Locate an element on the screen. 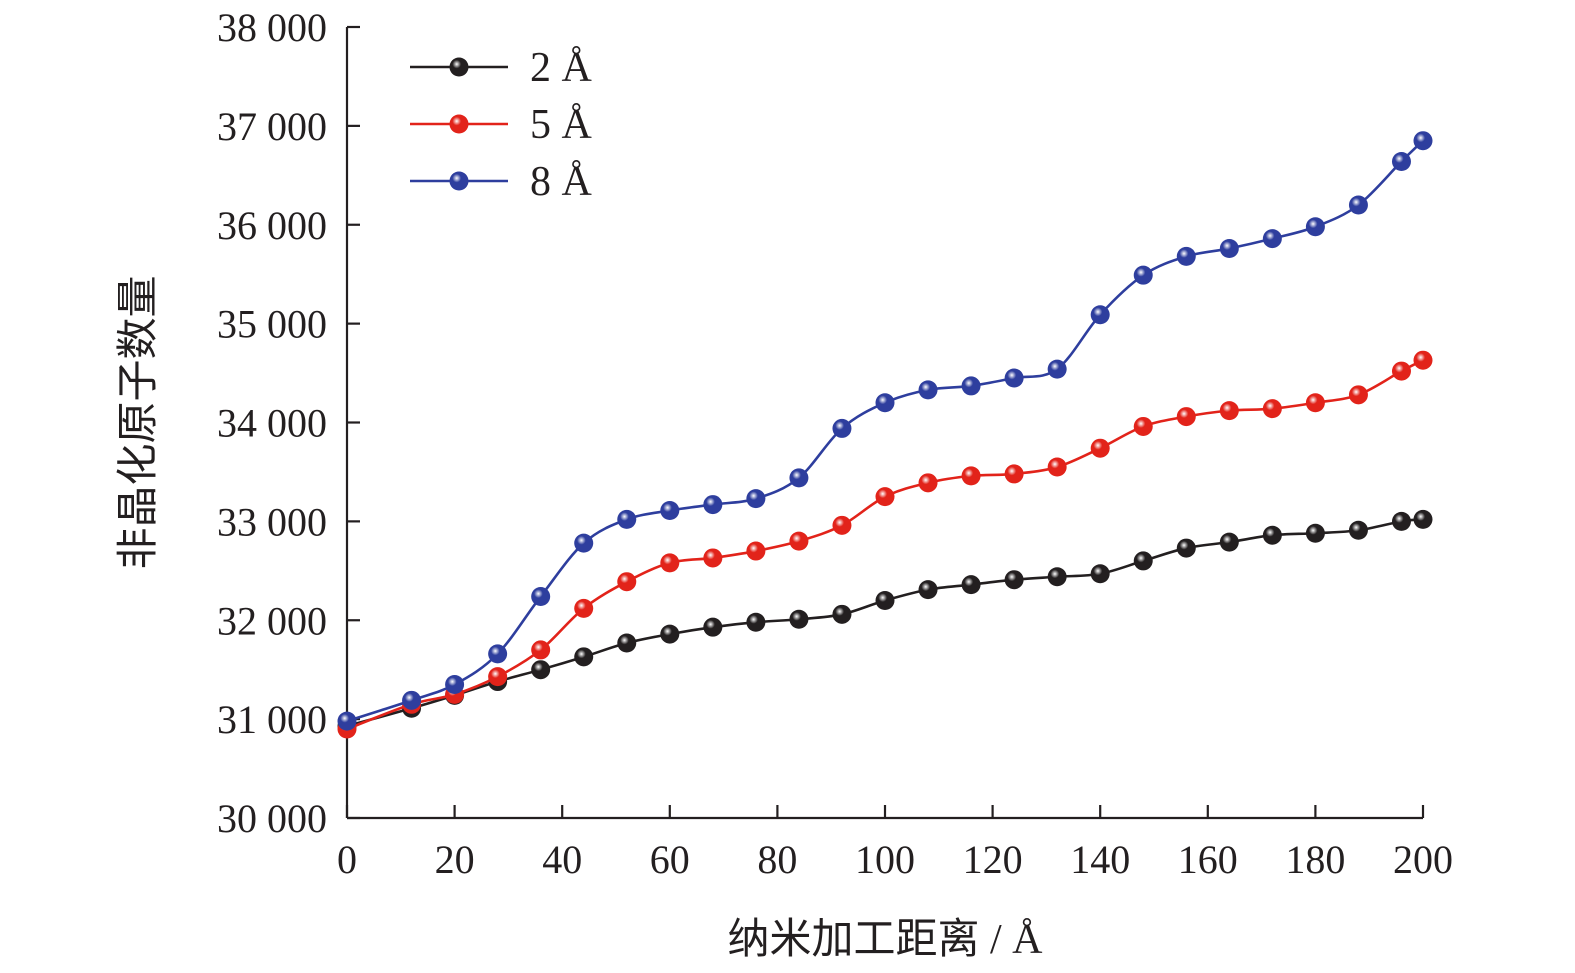 Image resolution: width=1575 pixels, height=973 pixels. x-ticks: 0 20 40 60 80 100 120 140 160 180 200 is located at coordinates (895, 843).